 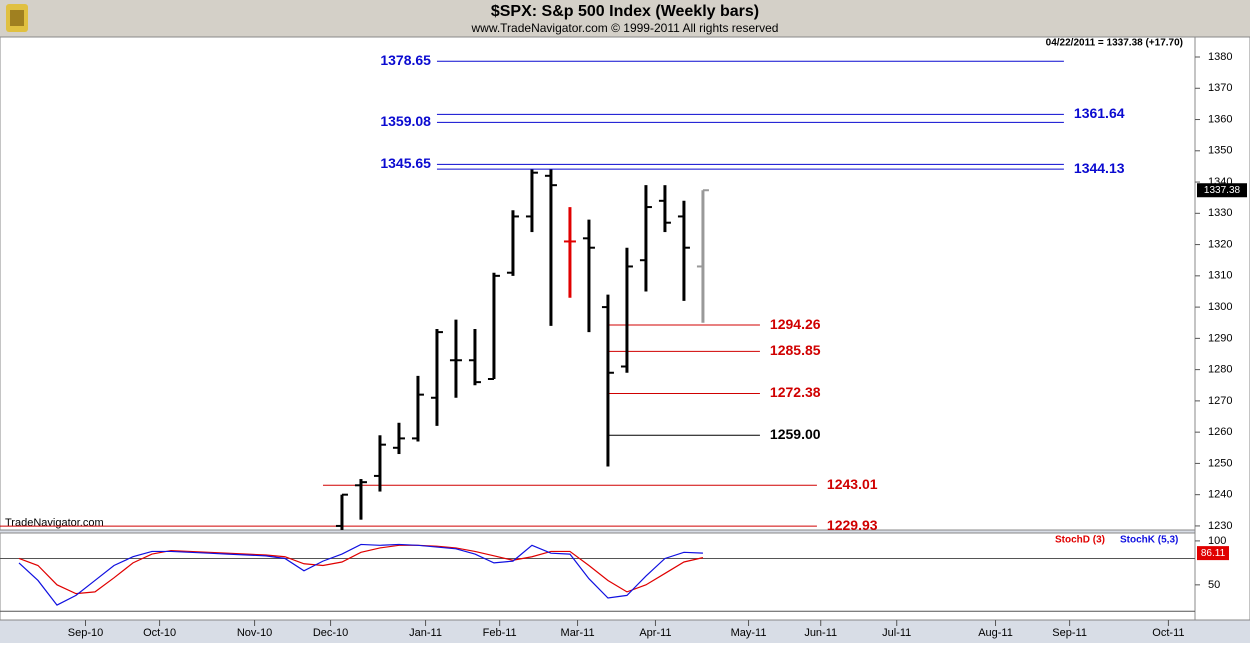 What do you see at coordinates (1220, 244) in the screenshot?
I see `y-tick-label: 1320` at bounding box center [1220, 244].